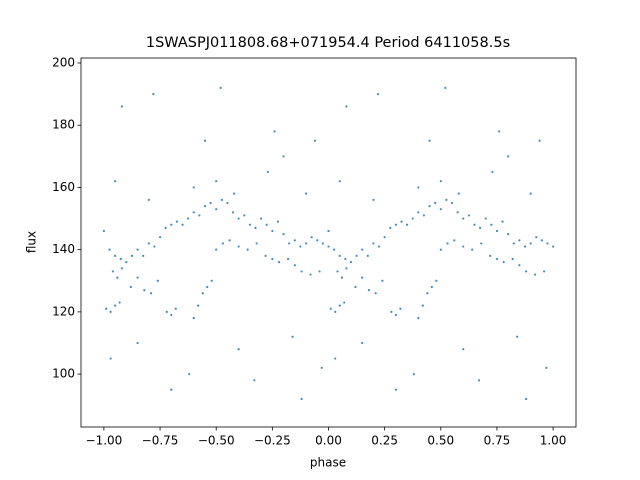 The height and width of the screenshot is (480, 640). What do you see at coordinates (328, 441) in the screenshot?
I see `x-tick-label: 0.00` at bounding box center [328, 441].